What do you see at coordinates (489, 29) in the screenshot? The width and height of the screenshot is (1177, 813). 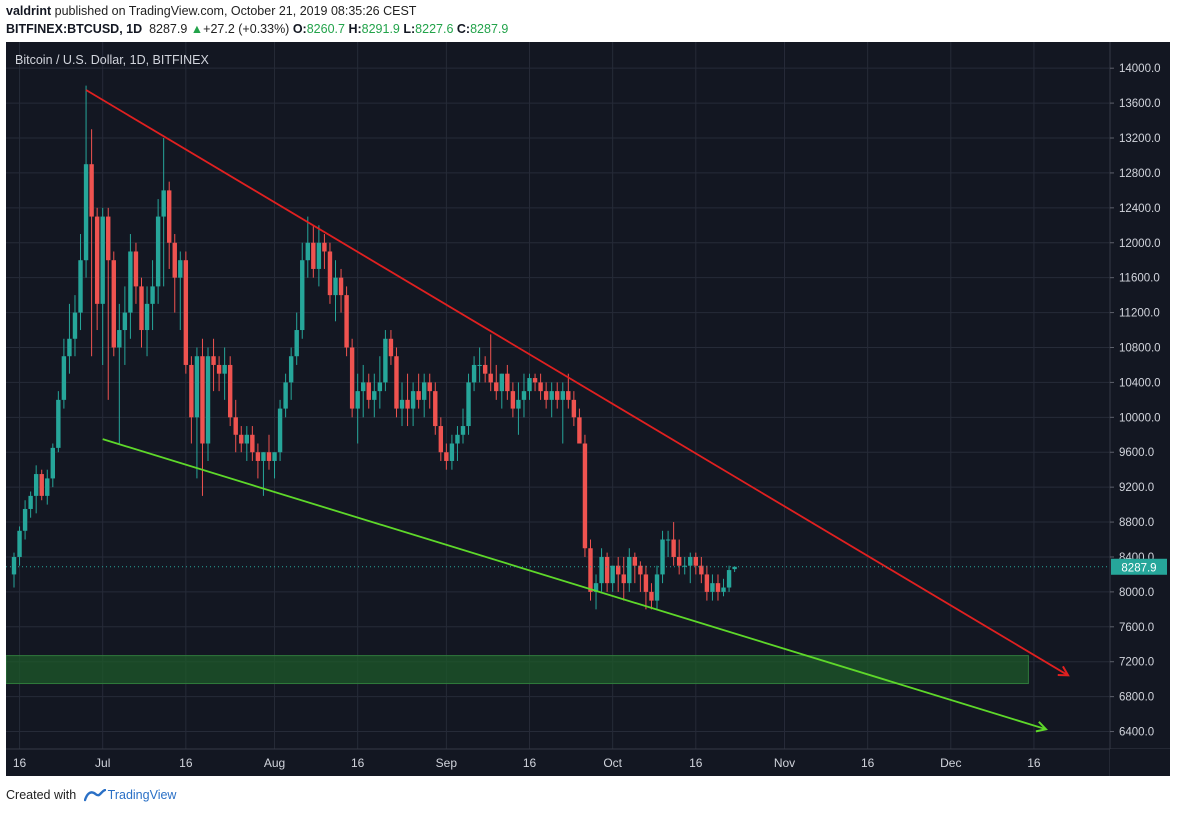 I see `close-value: 8287.9` at bounding box center [489, 29].